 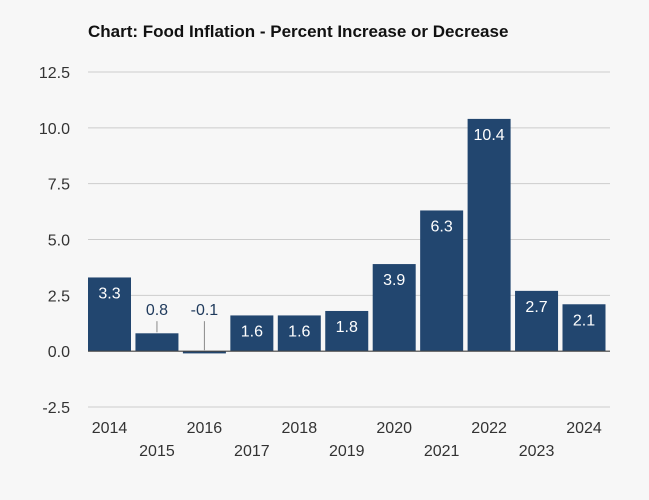 I want to click on bar-value-label: -0.1, so click(x=205, y=310).